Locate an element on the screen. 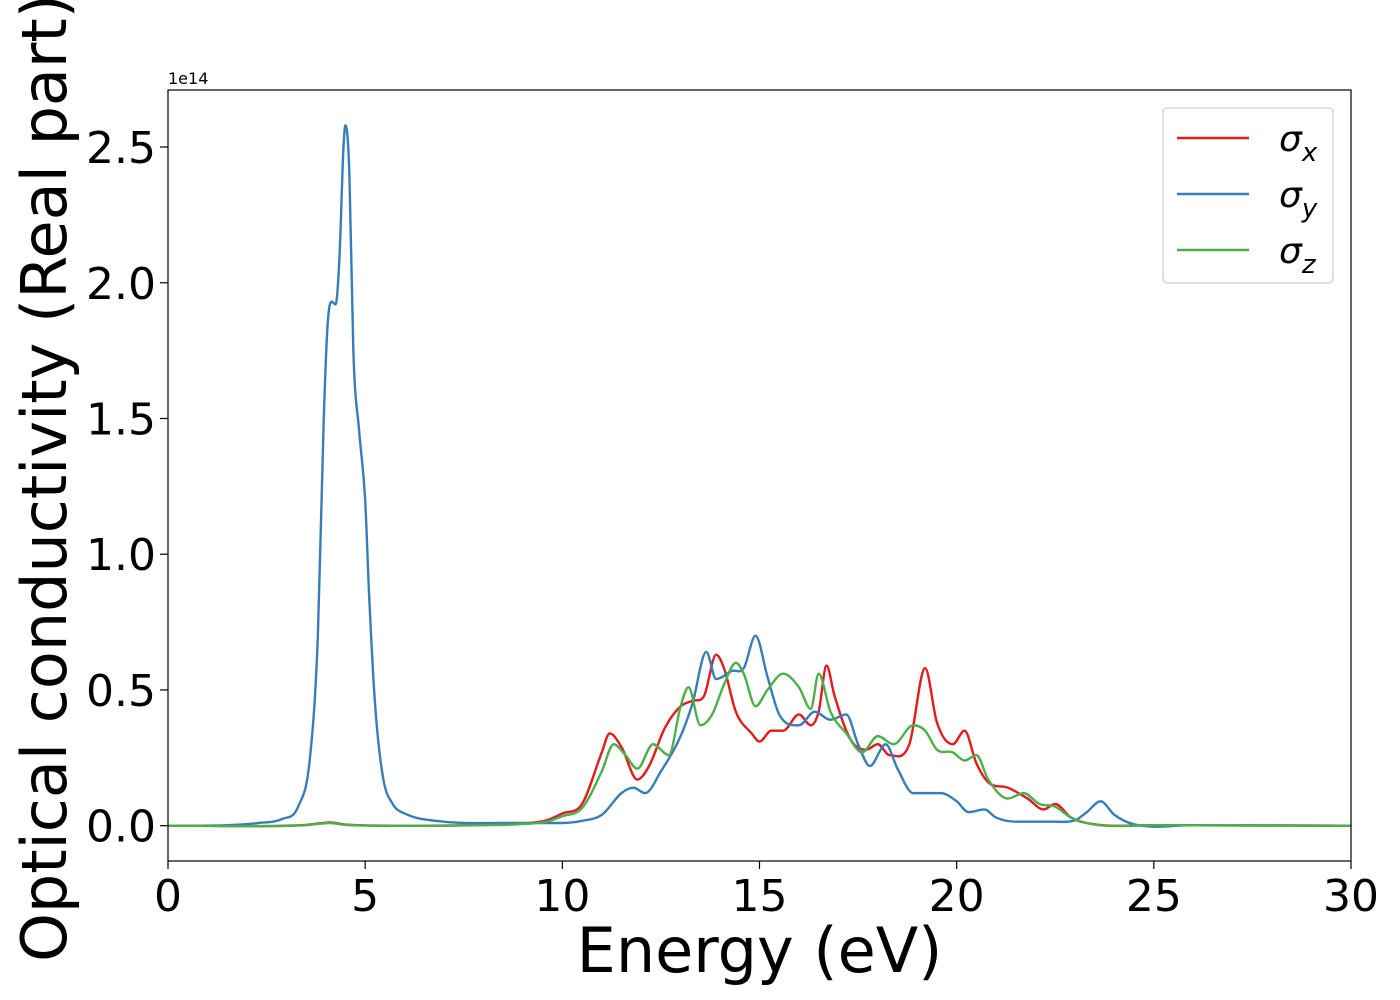 This screenshot has height=1000, width=1400. y-axis-title: Optical conductivity (Real part) is located at coordinates (44, 481).